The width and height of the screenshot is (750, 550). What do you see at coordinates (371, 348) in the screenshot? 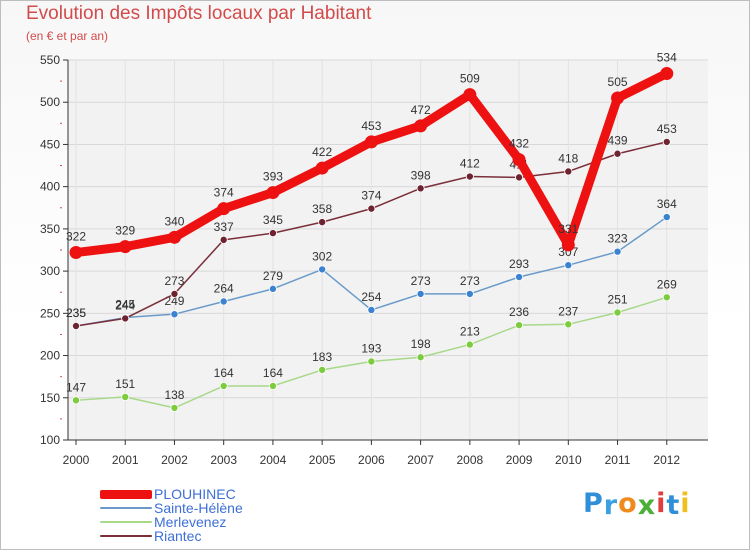
I see `data-label: 193` at bounding box center [371, 348].